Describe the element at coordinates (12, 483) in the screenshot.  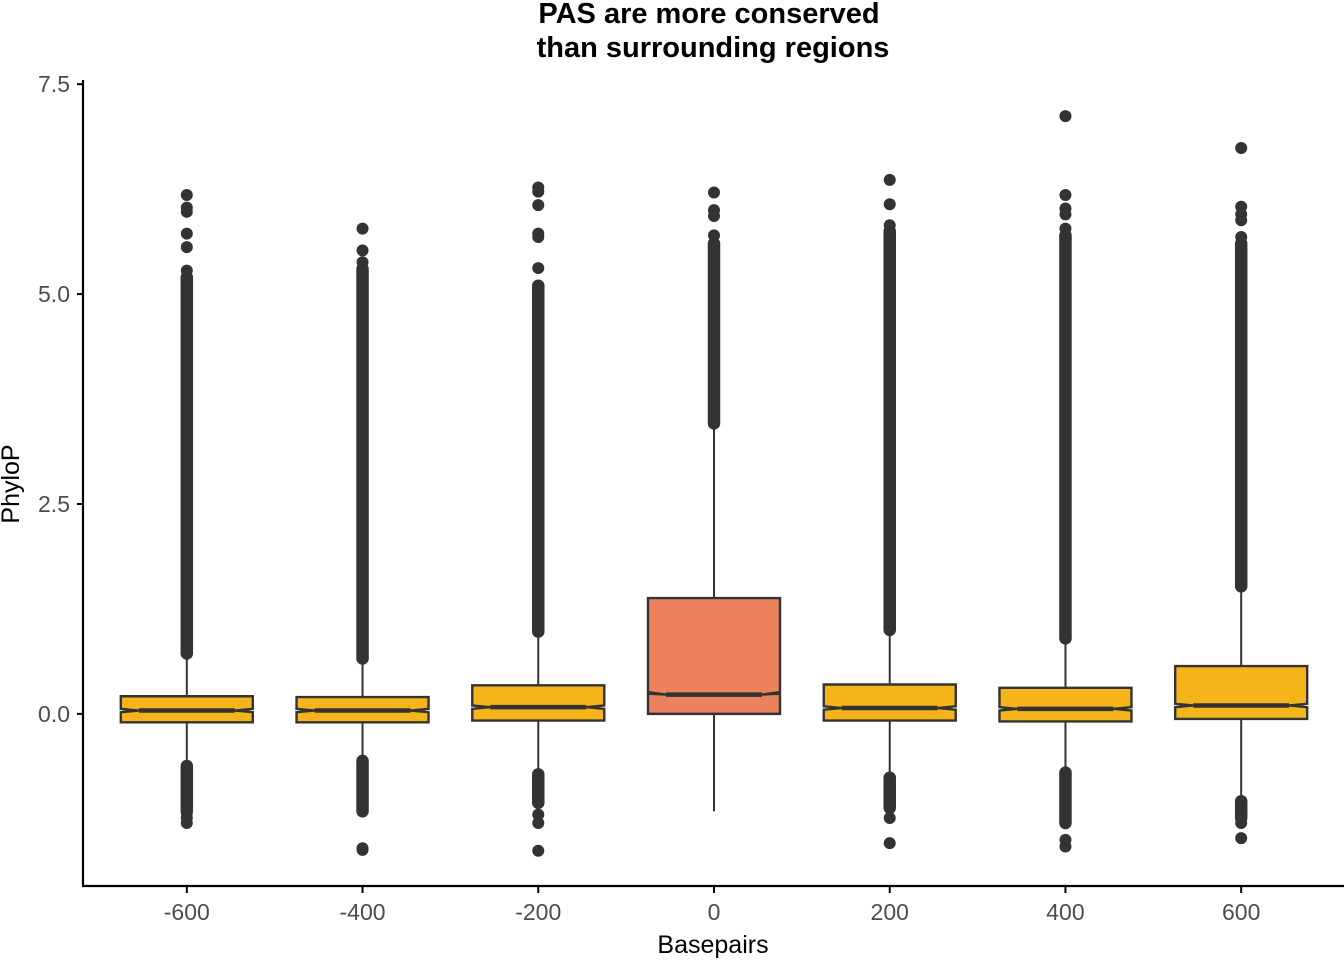
I see `y-axis-label: PhyloP` at that location.